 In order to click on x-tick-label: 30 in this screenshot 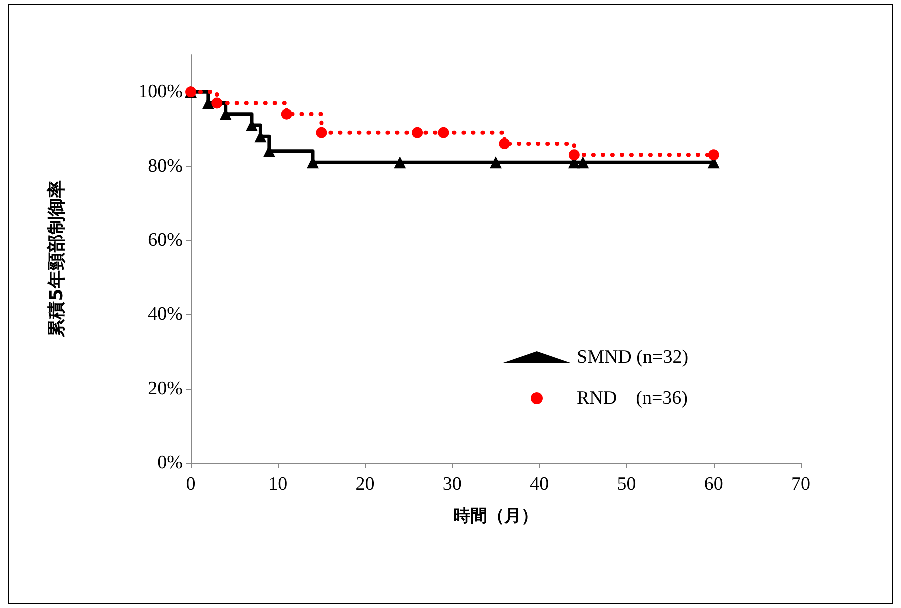, I will do `click(452, 484)`.